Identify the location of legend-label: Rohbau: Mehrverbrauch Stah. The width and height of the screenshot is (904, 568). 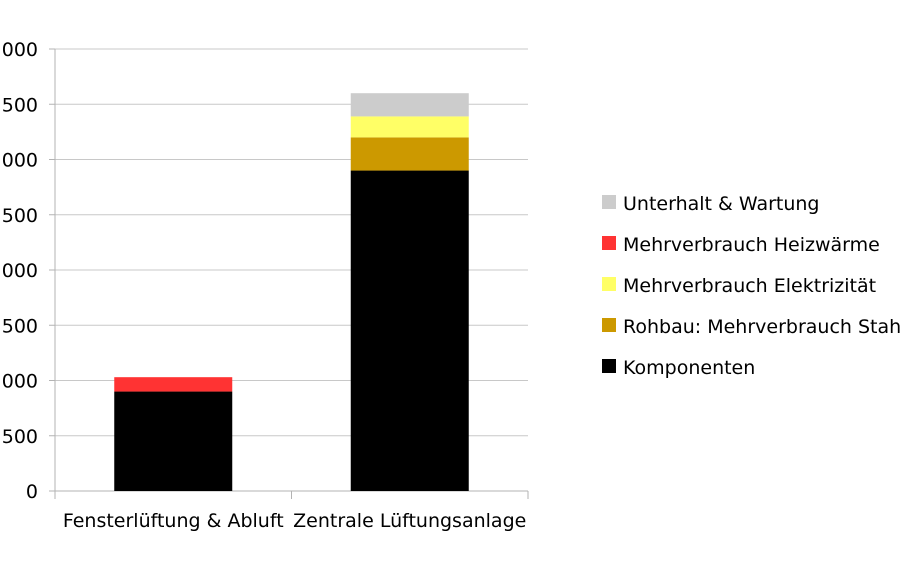
(762, 327).